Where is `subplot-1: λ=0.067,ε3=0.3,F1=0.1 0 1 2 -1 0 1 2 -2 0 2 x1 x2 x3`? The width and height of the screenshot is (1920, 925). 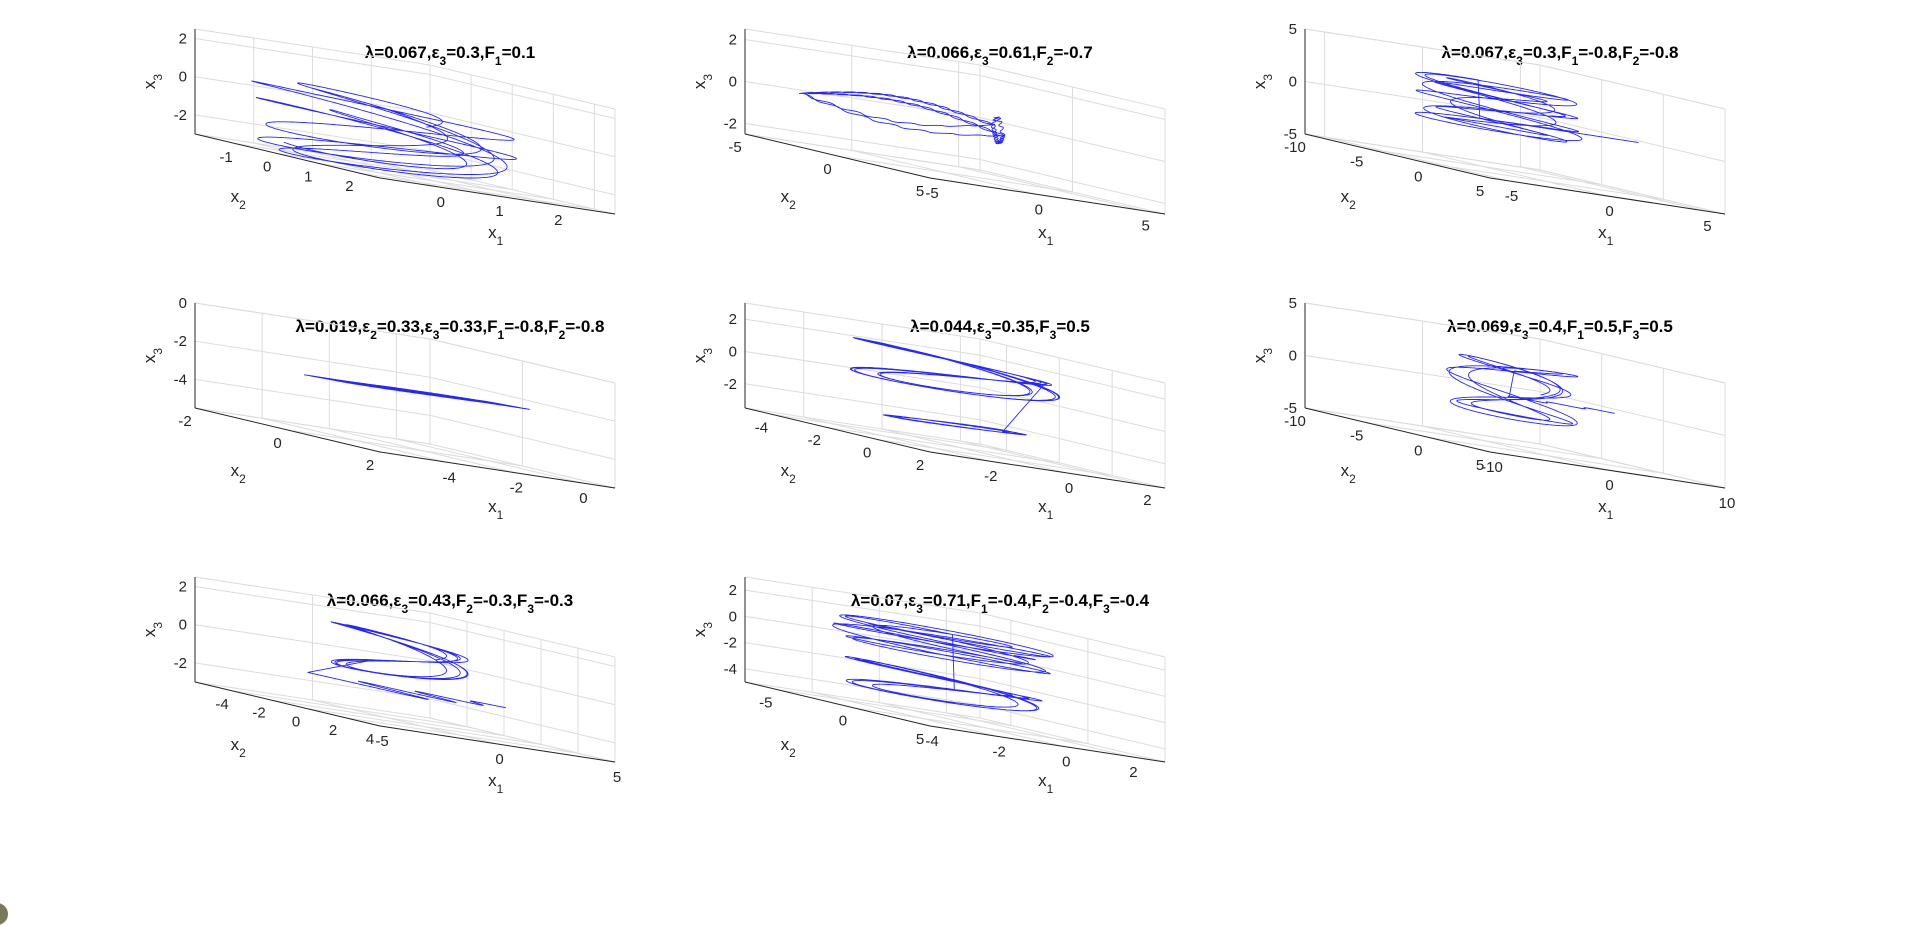
subplot-1: λ=0.067,ε3=0.3,F1=0.1 0 1 2 -1 0 1 2 -2 0 2 x1 x2 x3 is located at coordinates (378, 138).